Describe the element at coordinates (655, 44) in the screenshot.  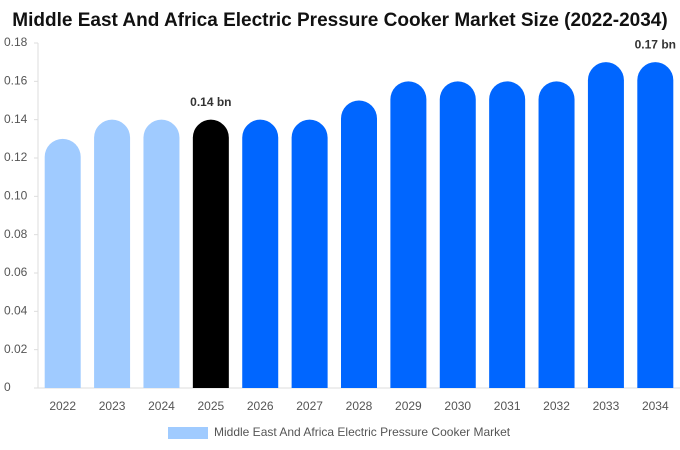
I see `data-label: 0.17 bn` at that location.